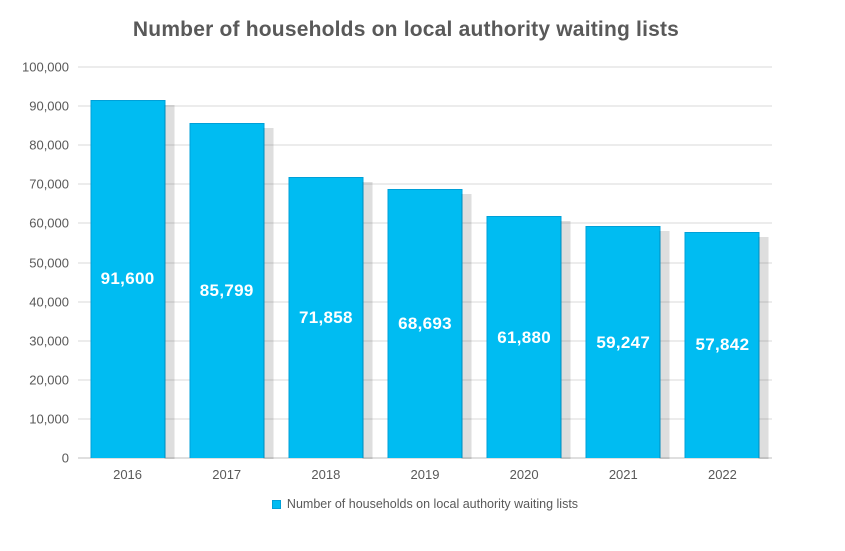 Image resolution: width=845 pixels, height=551 pixels. I want to click on bar-value-label: 57,842, so click(722, 345).